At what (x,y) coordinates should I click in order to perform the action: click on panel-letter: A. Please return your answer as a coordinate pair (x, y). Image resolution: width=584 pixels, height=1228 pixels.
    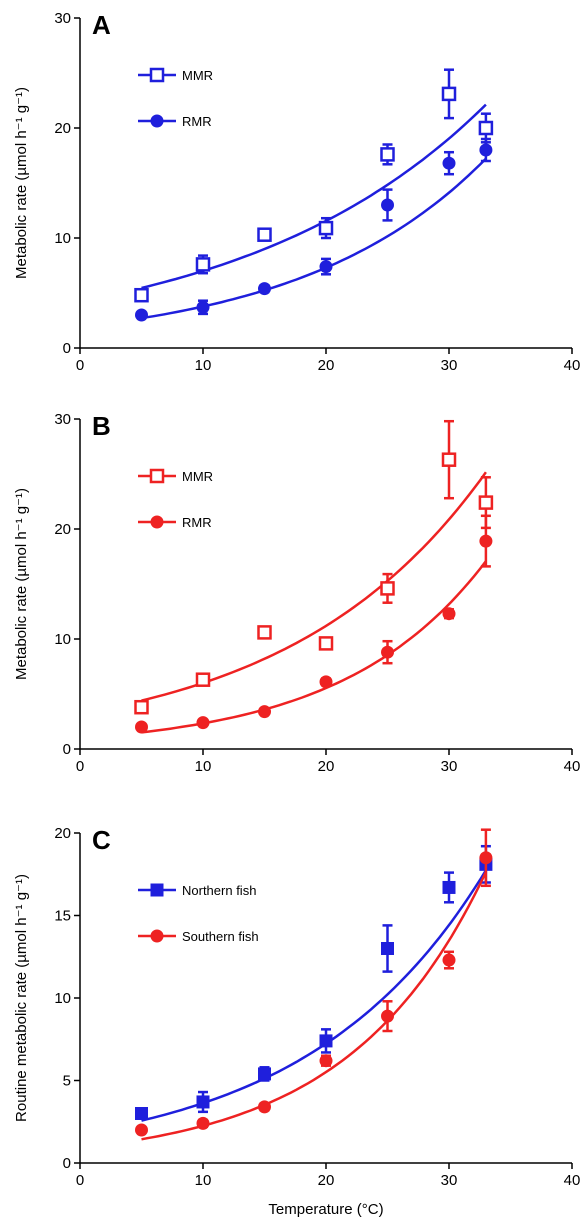
    Looking at the image, I should click on (101, 25).